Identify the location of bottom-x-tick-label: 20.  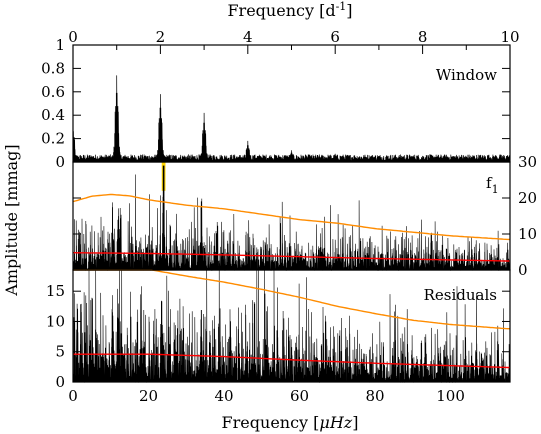
(148, 396).